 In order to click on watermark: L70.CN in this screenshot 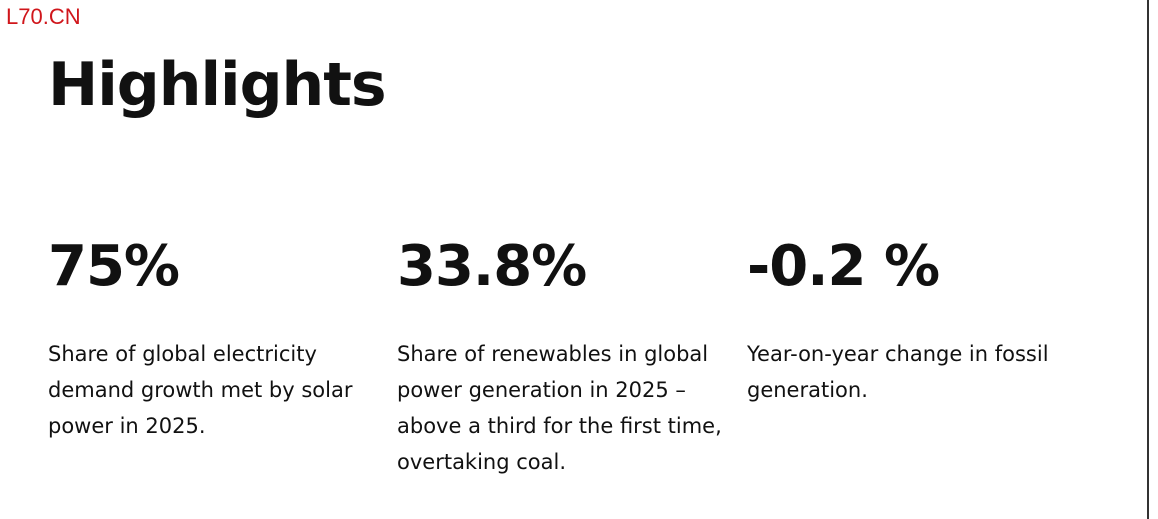, I will do `click(43, 16)`.